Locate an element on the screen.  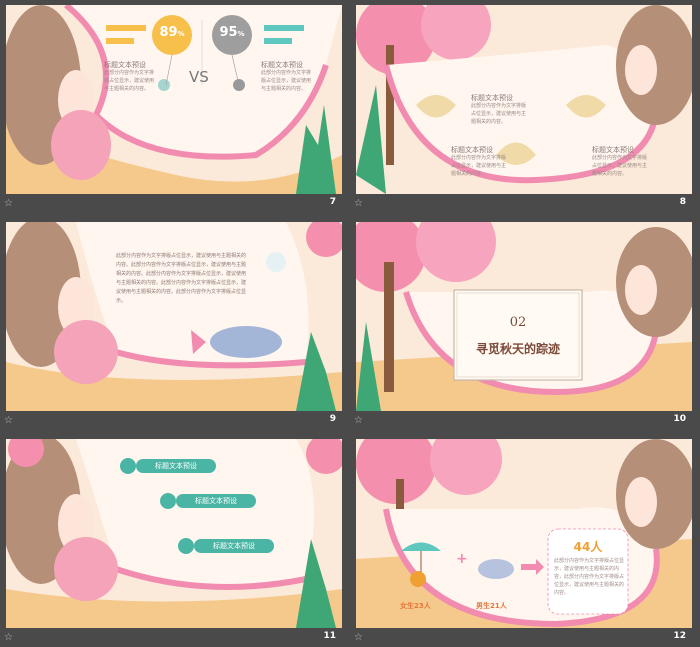
female-label: 女生23人 is located at coordinates (415, 606).